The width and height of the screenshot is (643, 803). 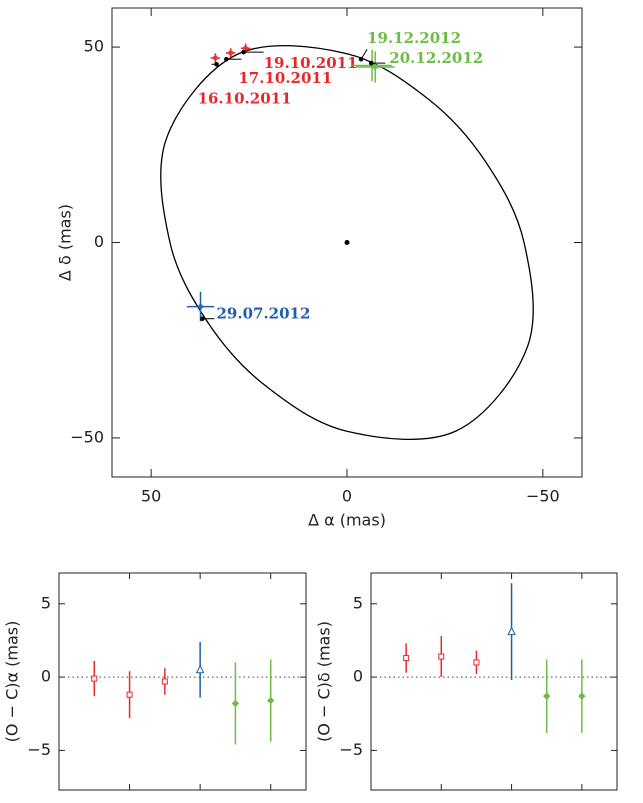 I want to click on center-star, so click(x=347, y=242).